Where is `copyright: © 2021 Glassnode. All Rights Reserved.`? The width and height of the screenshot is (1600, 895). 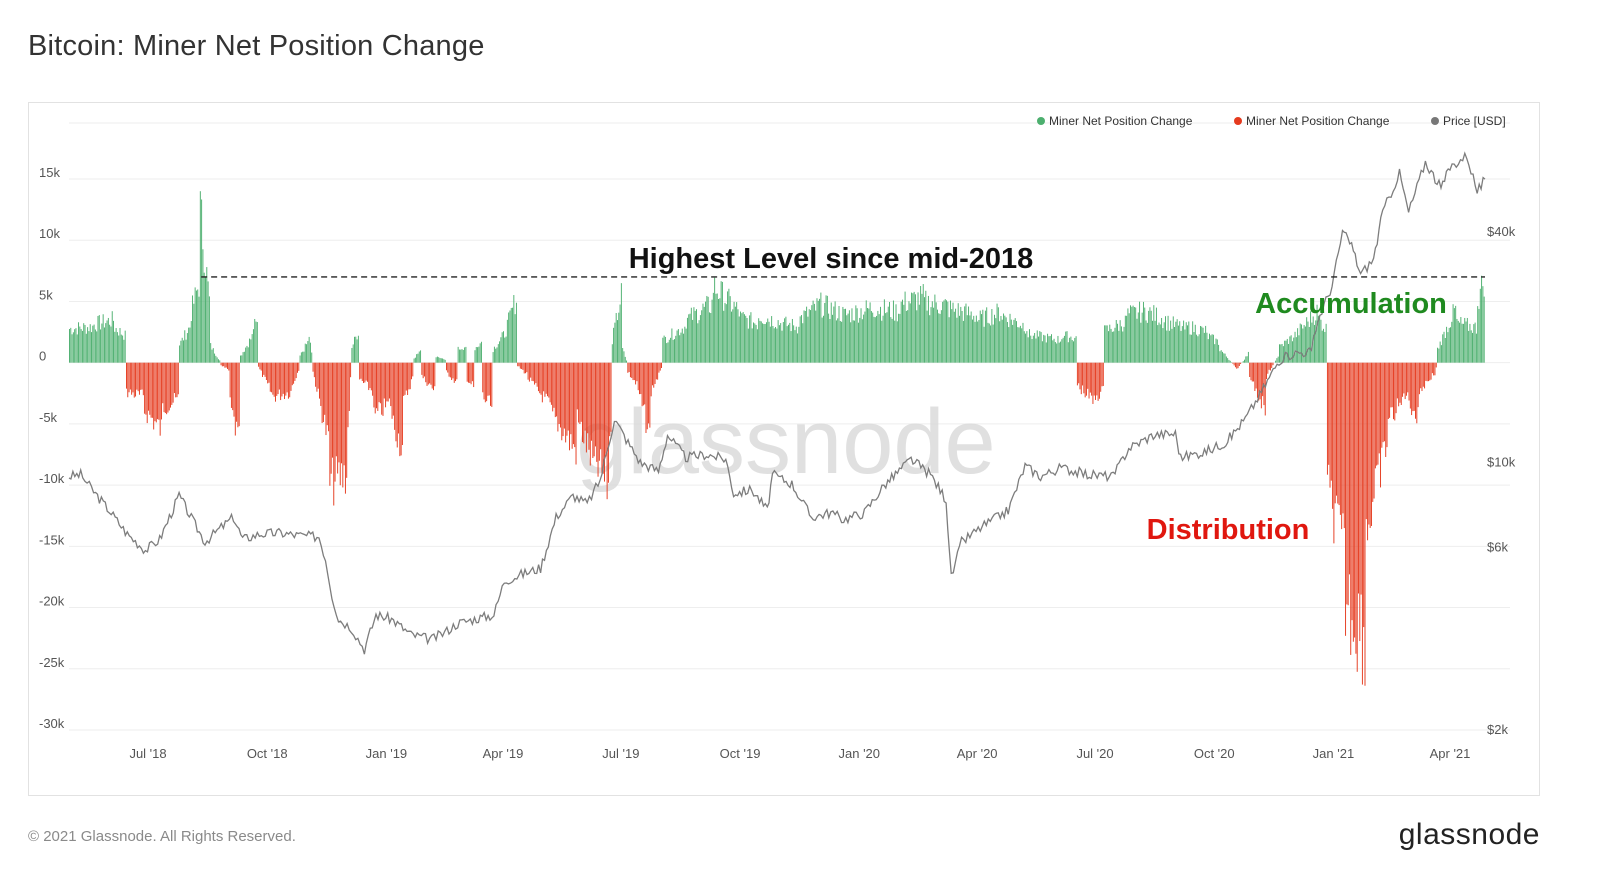
copyright: © 2021 Glassnode. All Rights Reserved. is located at coordinates (162, 836).